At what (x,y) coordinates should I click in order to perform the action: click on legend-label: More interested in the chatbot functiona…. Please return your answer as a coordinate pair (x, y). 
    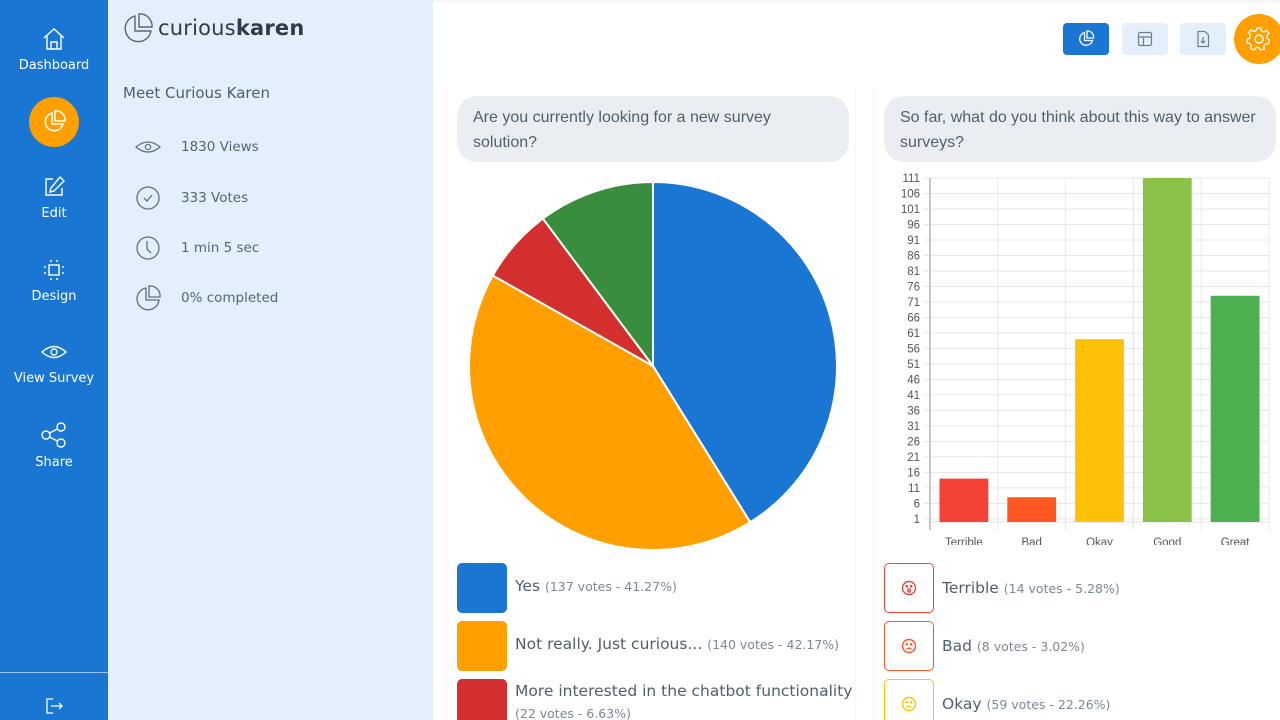
    Looking at the image, I should click on (685, 700).